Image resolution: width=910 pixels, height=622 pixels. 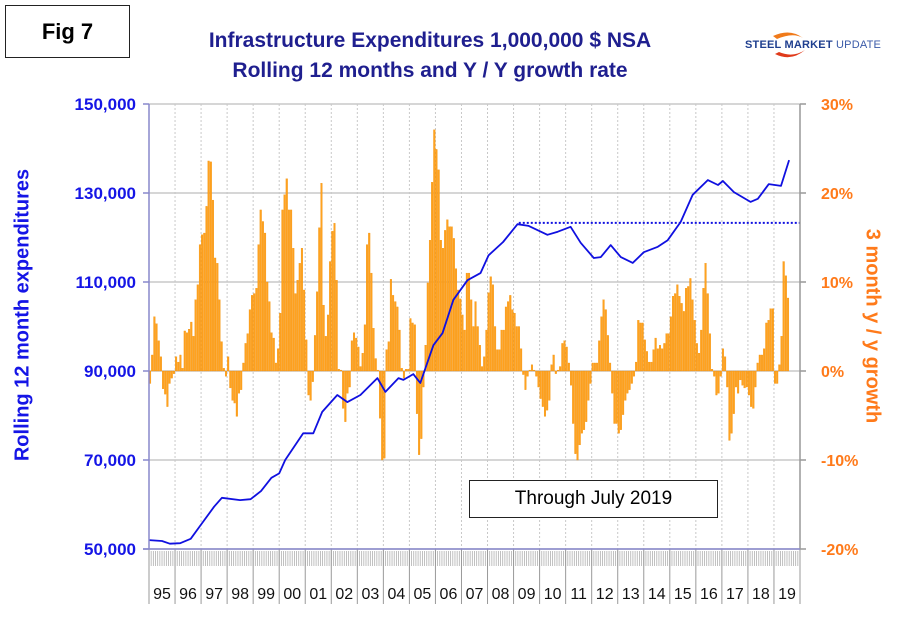 I want to click on x-tick-label: 00, so click(x=292, y=594).